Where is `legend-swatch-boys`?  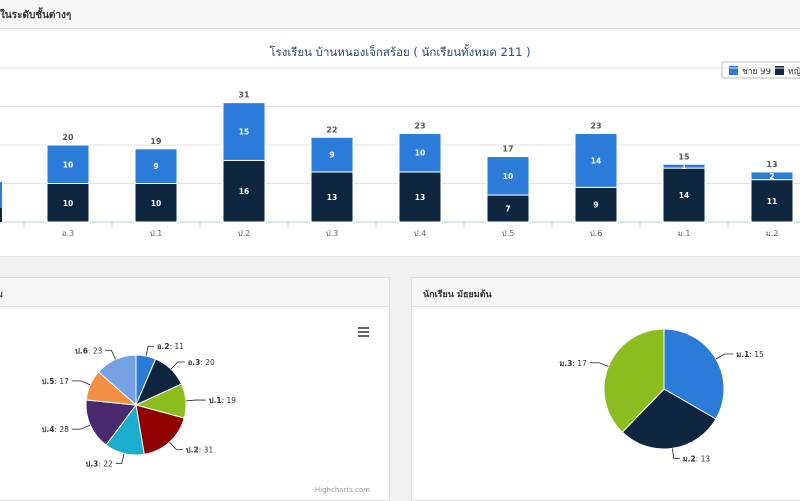 legend-swatch-boys is located at coordinates (733, 70).